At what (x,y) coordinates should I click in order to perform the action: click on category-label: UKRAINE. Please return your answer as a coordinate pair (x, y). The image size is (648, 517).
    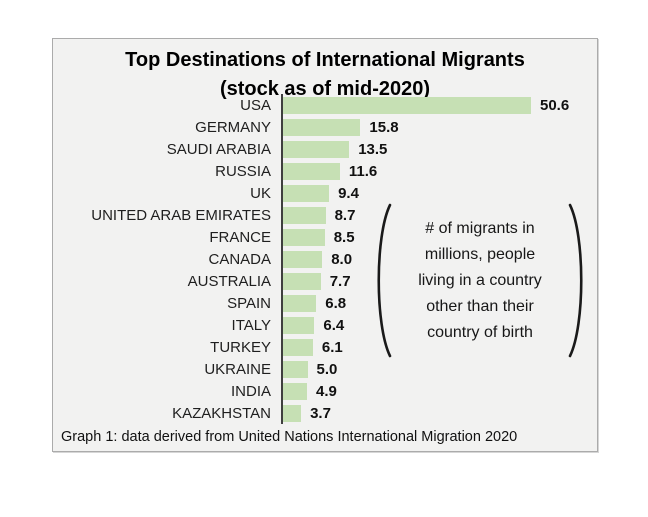
    Looking at the image, I should click on (237, 369).